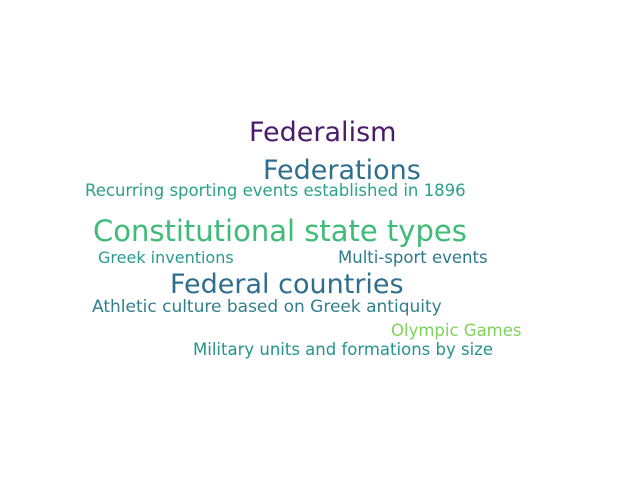 The width and height of the screenshot is (640, 480). Describe the element at coordinates (413, 257) in the screenshot. I see `word-multi-sport-events: Multi-sport events` at that location.